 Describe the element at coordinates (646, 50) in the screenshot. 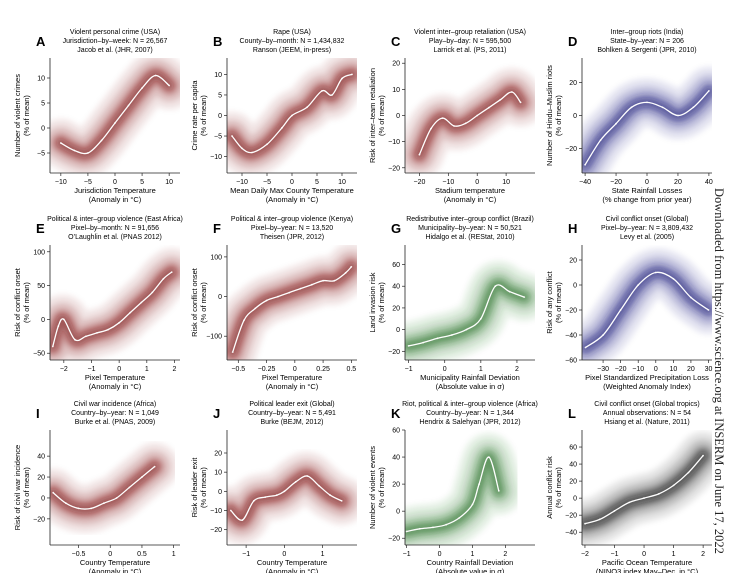

I see `panel-title-line: Bohlken & Sergenti (JPR, 2010)` at that location.